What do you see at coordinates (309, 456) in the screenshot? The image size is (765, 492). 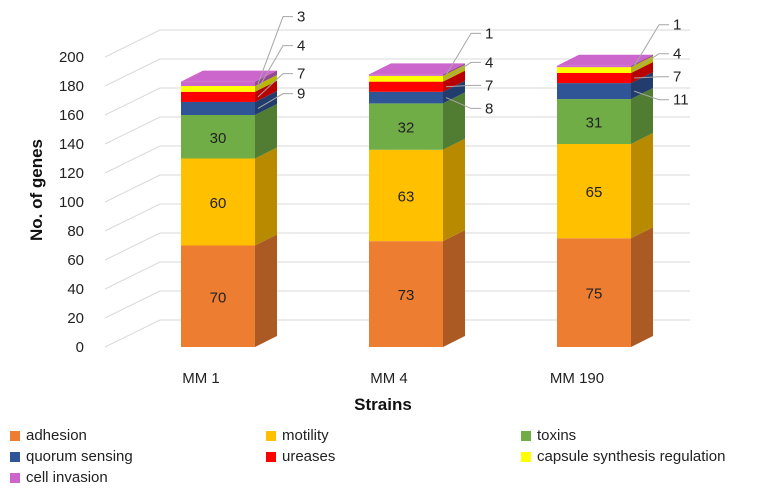 I see `legend-label: ureases` at bounding box center [309, 456].